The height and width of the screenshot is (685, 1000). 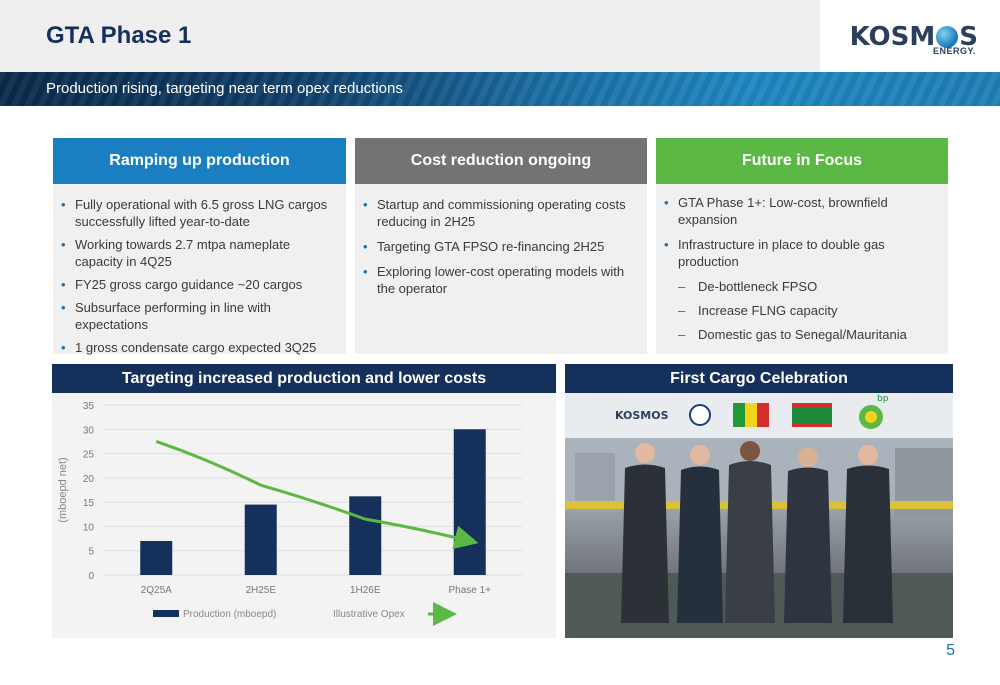 I want to click on first-cargo-photo: KOSMOS bp, so click(x=759, y=515).